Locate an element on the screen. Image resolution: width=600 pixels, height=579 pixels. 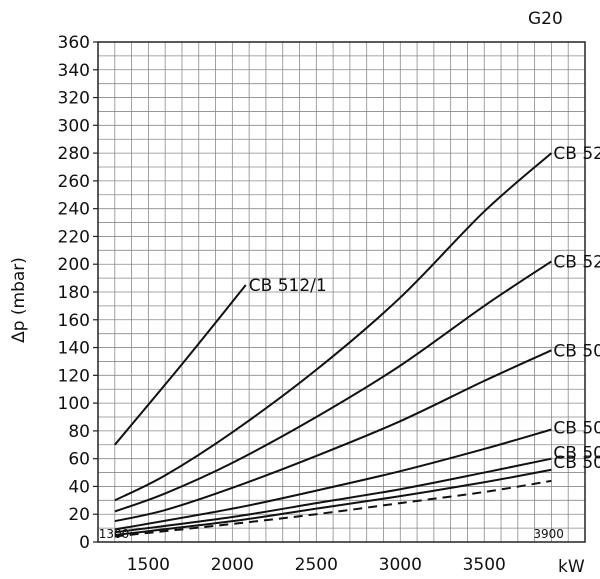
chart-title: G20 is located at coordinates (545, 19).